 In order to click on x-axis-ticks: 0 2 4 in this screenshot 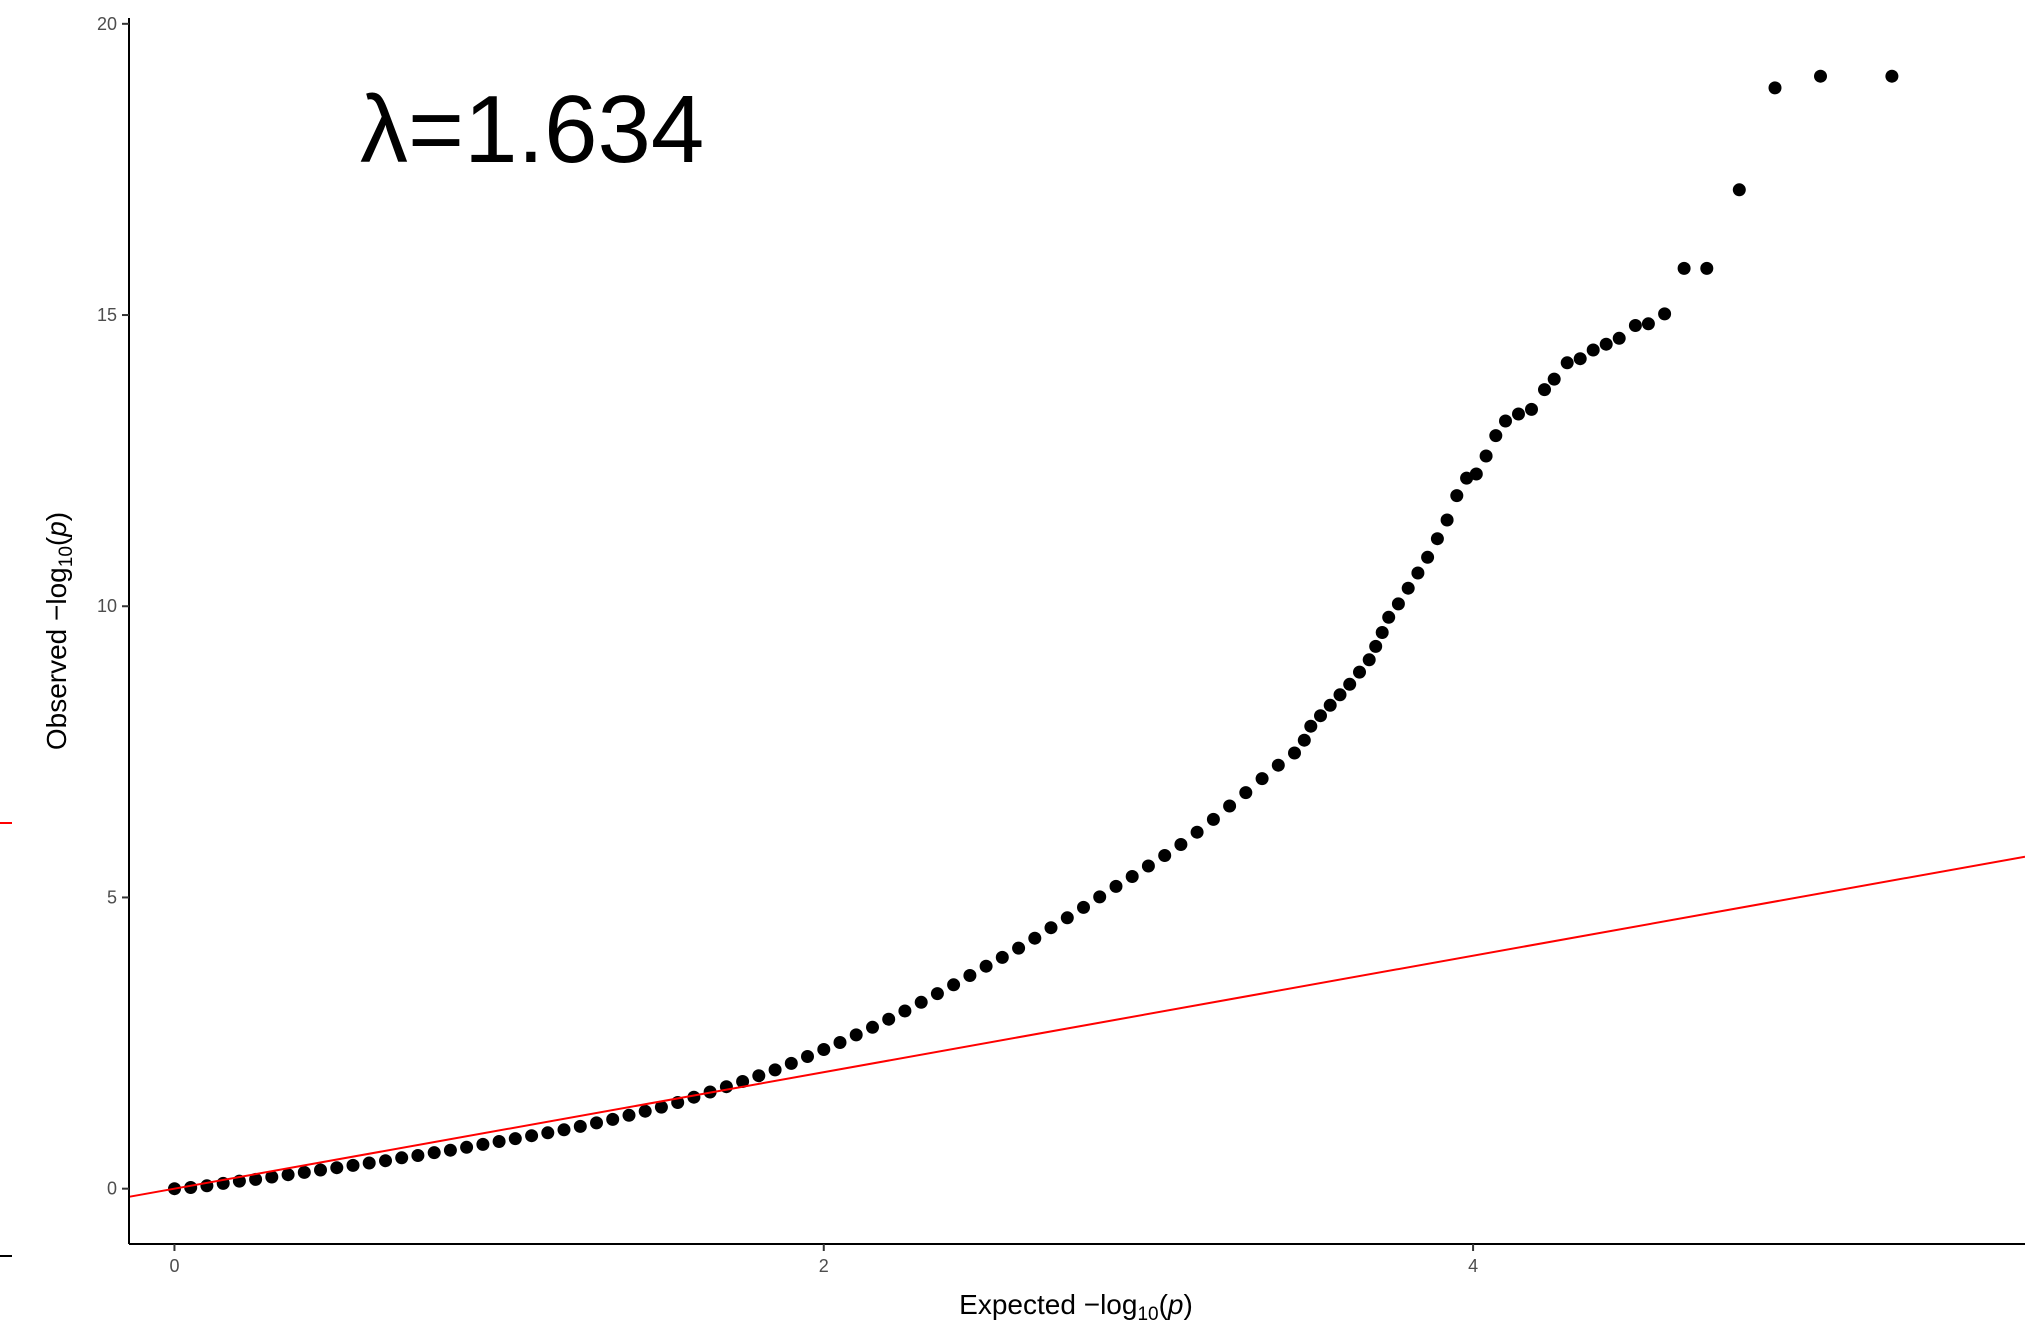, I will do `click(823, 1260)`.